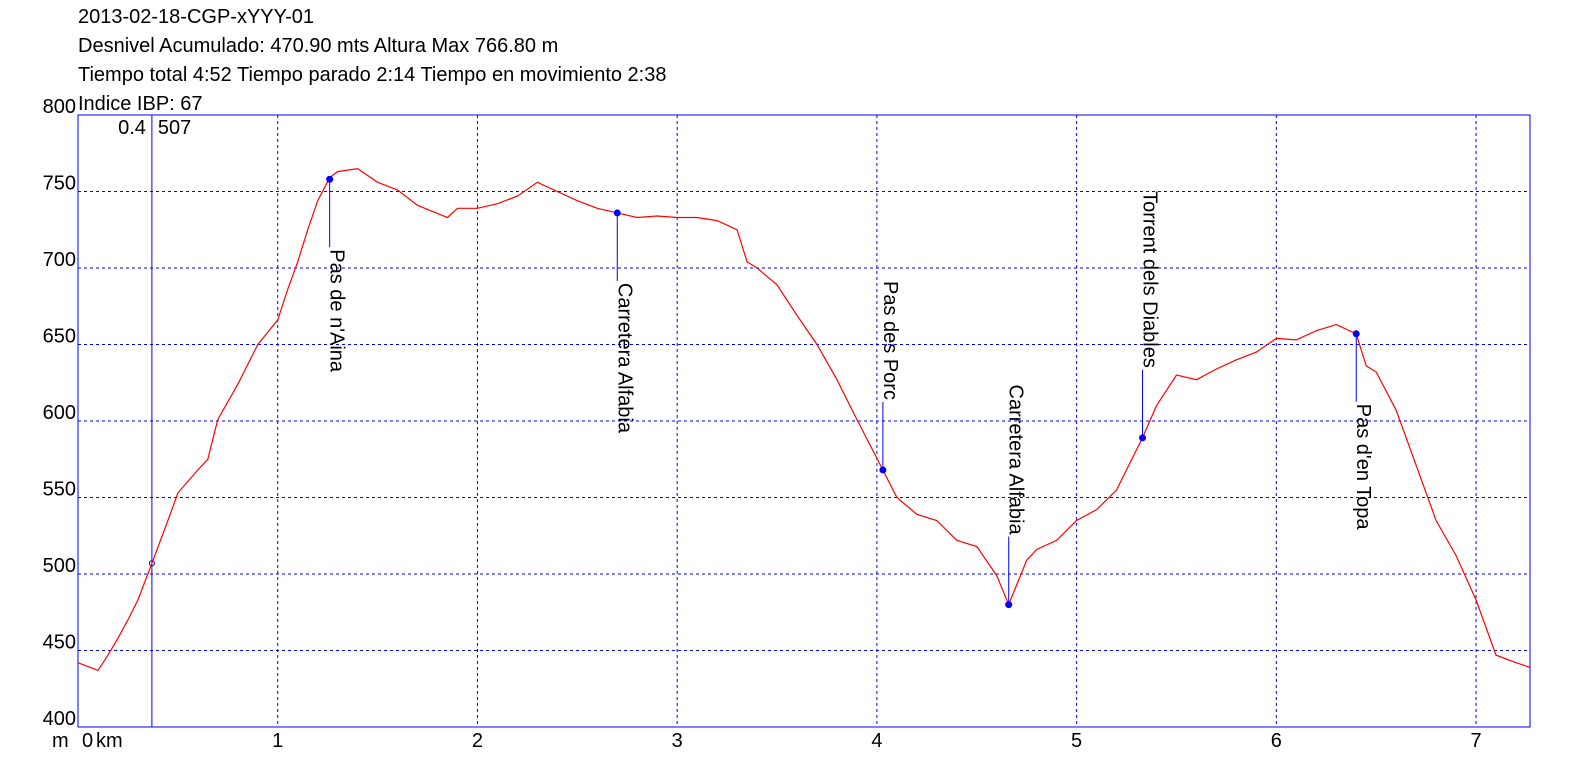 This screenshot has width=1596, height=778. Describe the element at coordinates (60, 741) in the screenshot. I see `y-unit: m` at that location.